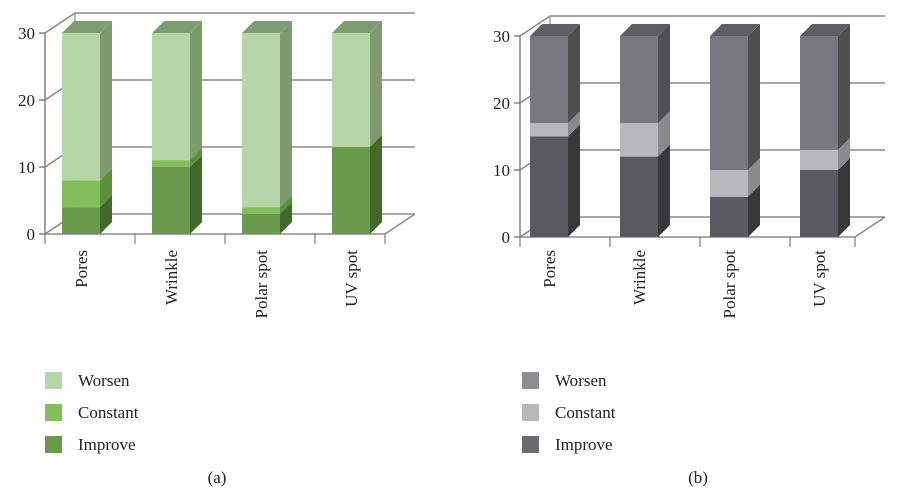  I want to click on panel-label: (b), so click(698, 477).